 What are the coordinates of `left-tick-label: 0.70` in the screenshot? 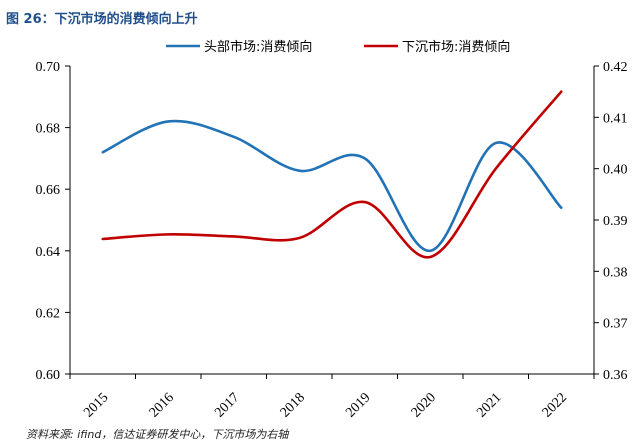 It's located at (48, 67).